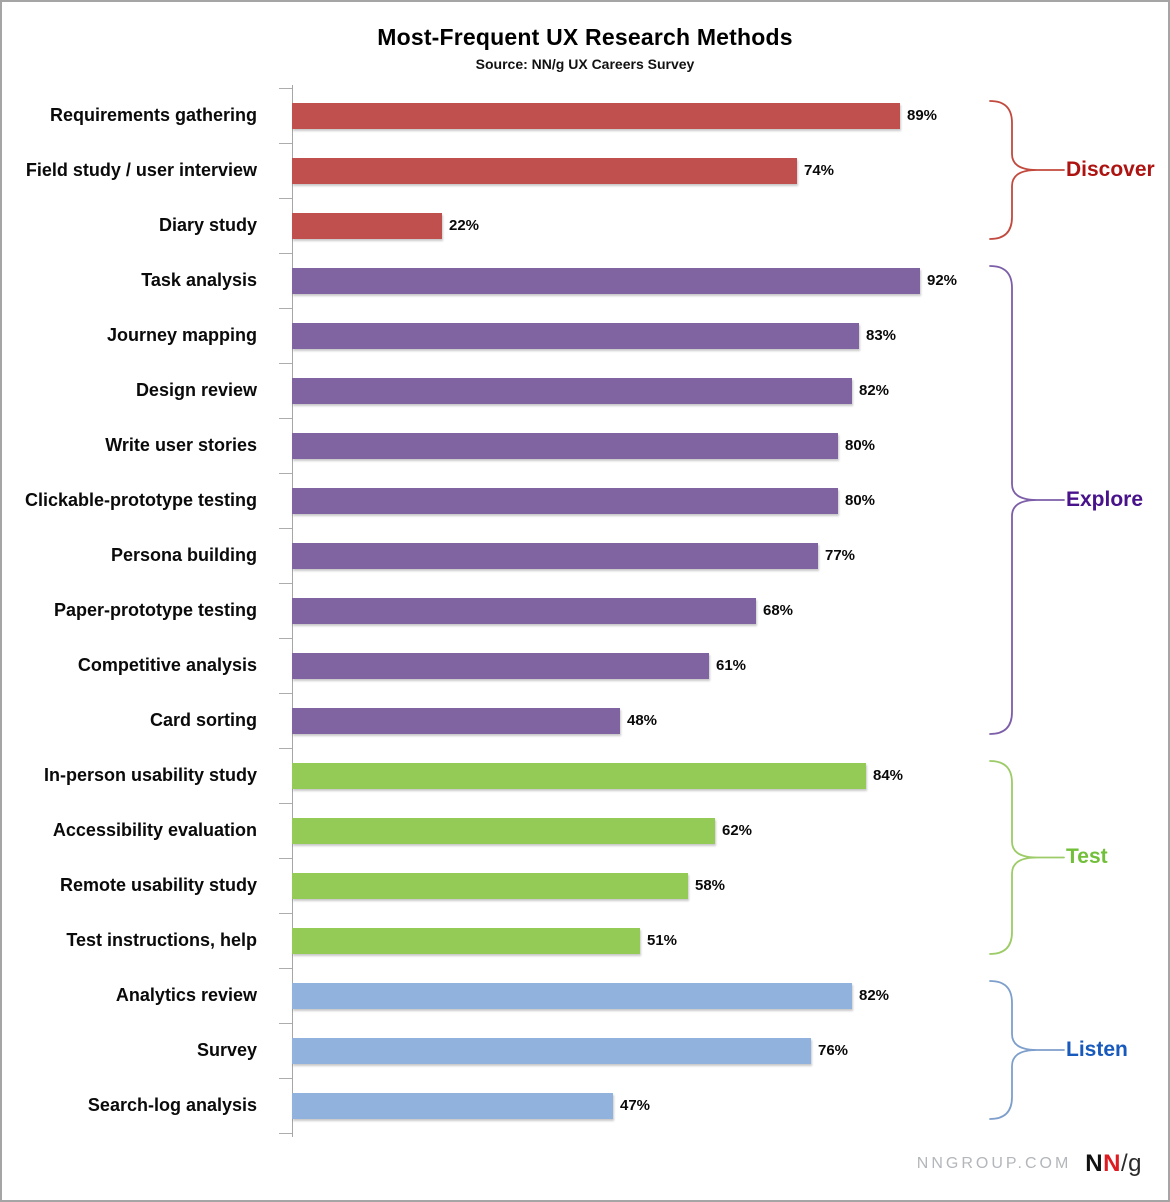 The height and width of the screenshot is (1202, 1170). Describe the element at coordinates (1027, 170) in the screenshot. I see `discover-brace` at that location.